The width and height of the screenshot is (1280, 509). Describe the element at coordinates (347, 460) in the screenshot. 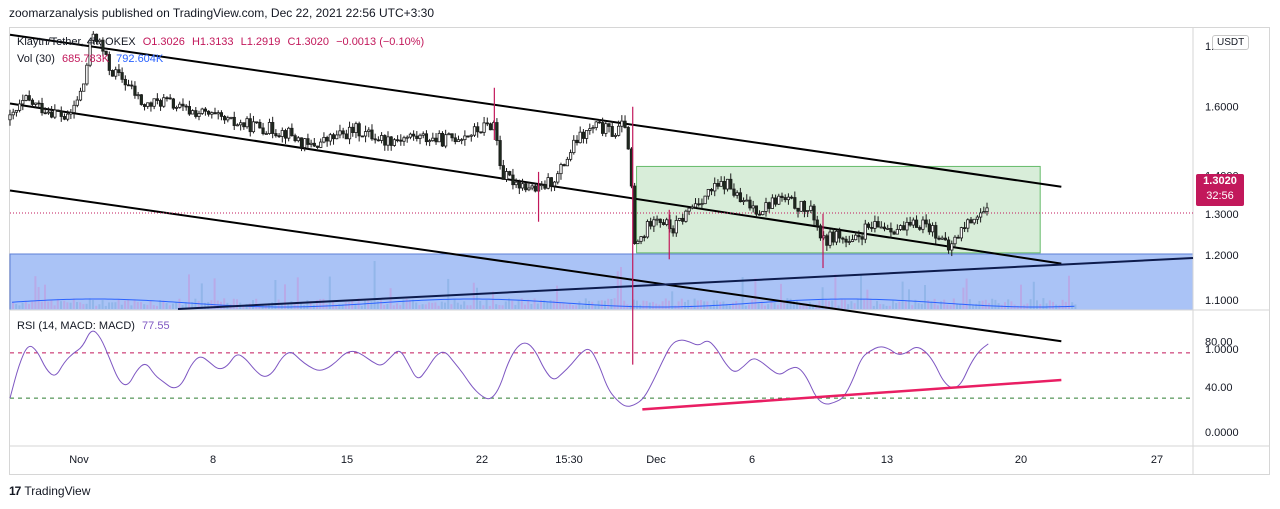

I see `time-tick-label: 15` at that location.